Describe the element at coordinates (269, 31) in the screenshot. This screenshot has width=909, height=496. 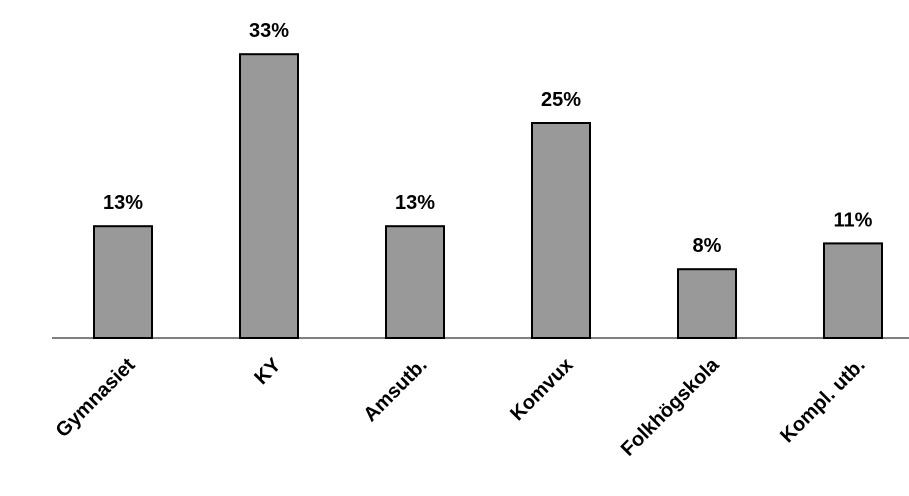
I see `data-label-1: 33%` at that location.